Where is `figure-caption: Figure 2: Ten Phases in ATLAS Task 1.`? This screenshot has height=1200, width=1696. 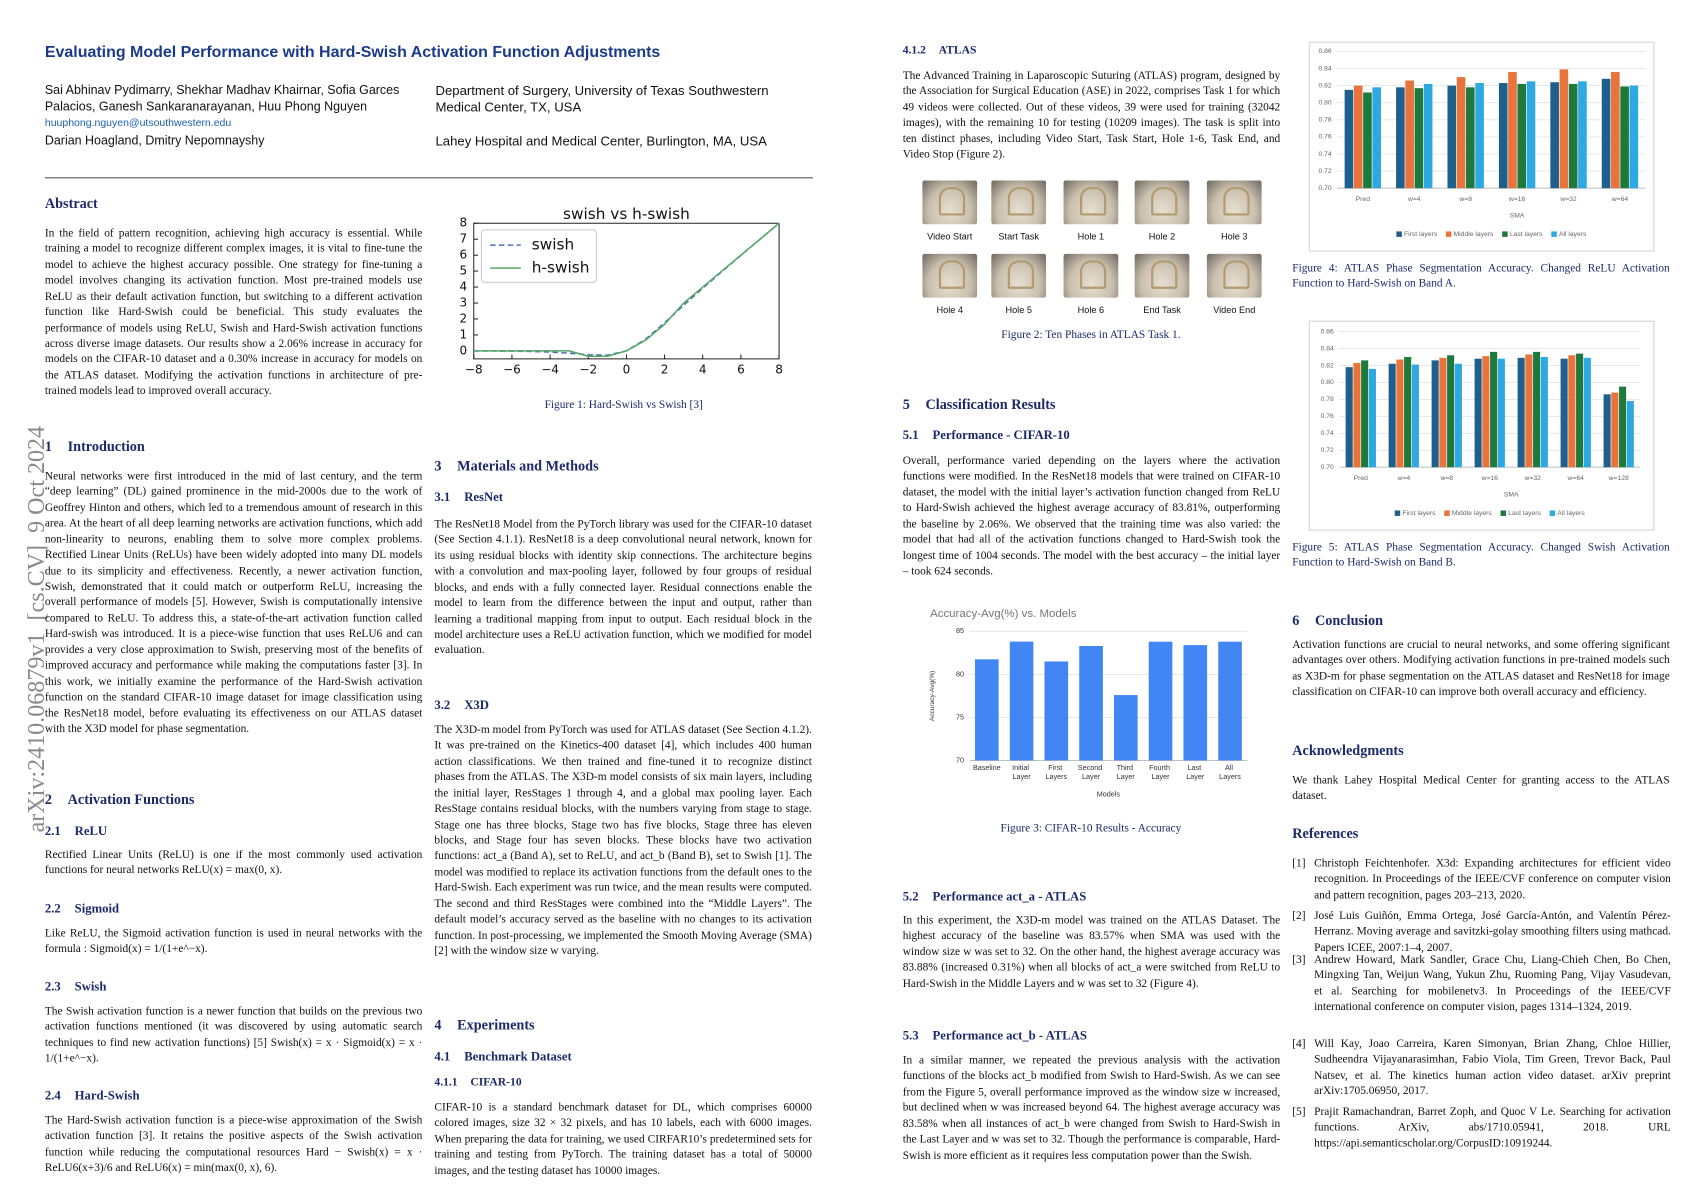 figure-caption: Figure 2: Ten Phases in ATLAS Task 1. is located at coordinates (1091, 335).